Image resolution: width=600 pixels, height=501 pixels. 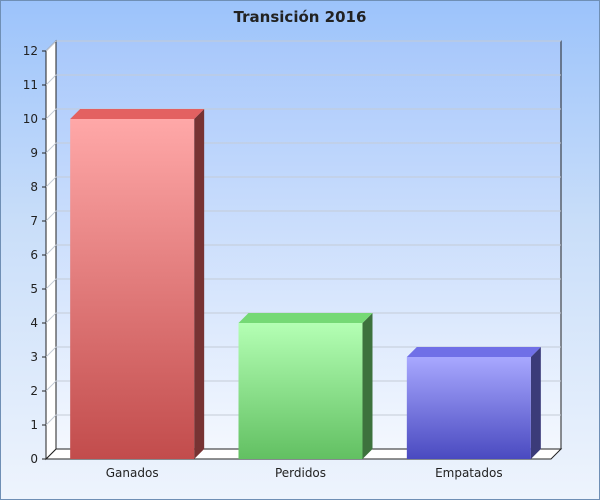 I want to click on x-tick-label: Perdidos, so click(x=300, y=473).